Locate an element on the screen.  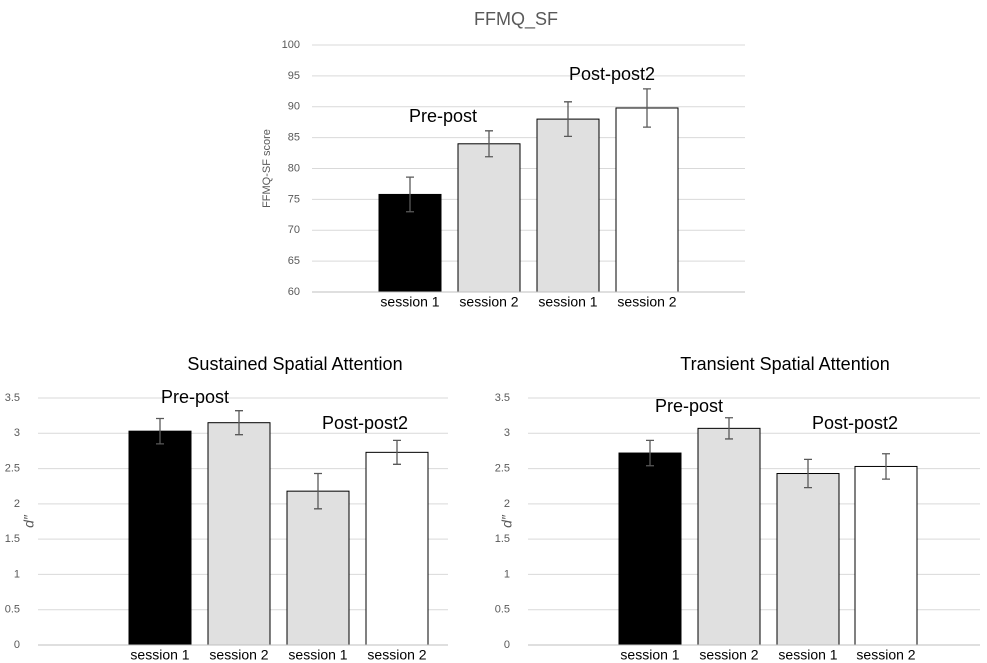
chart-title: Sustained Spatial Attention is located at coordinates (294, 364).